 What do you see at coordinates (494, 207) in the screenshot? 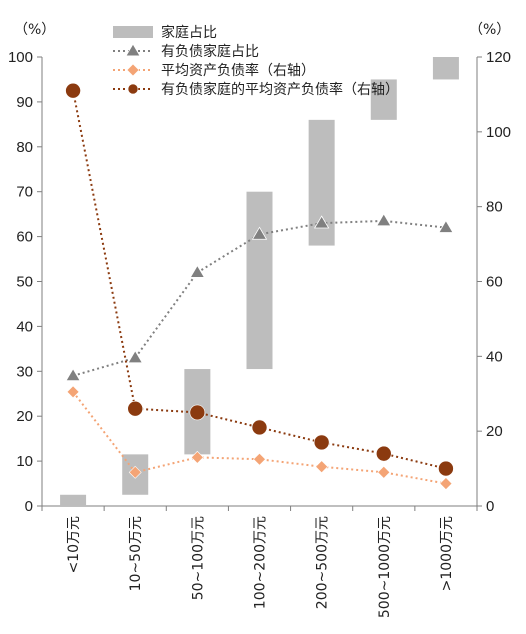
I see `right-tick-label: 80` at bounding box center [494, 207].